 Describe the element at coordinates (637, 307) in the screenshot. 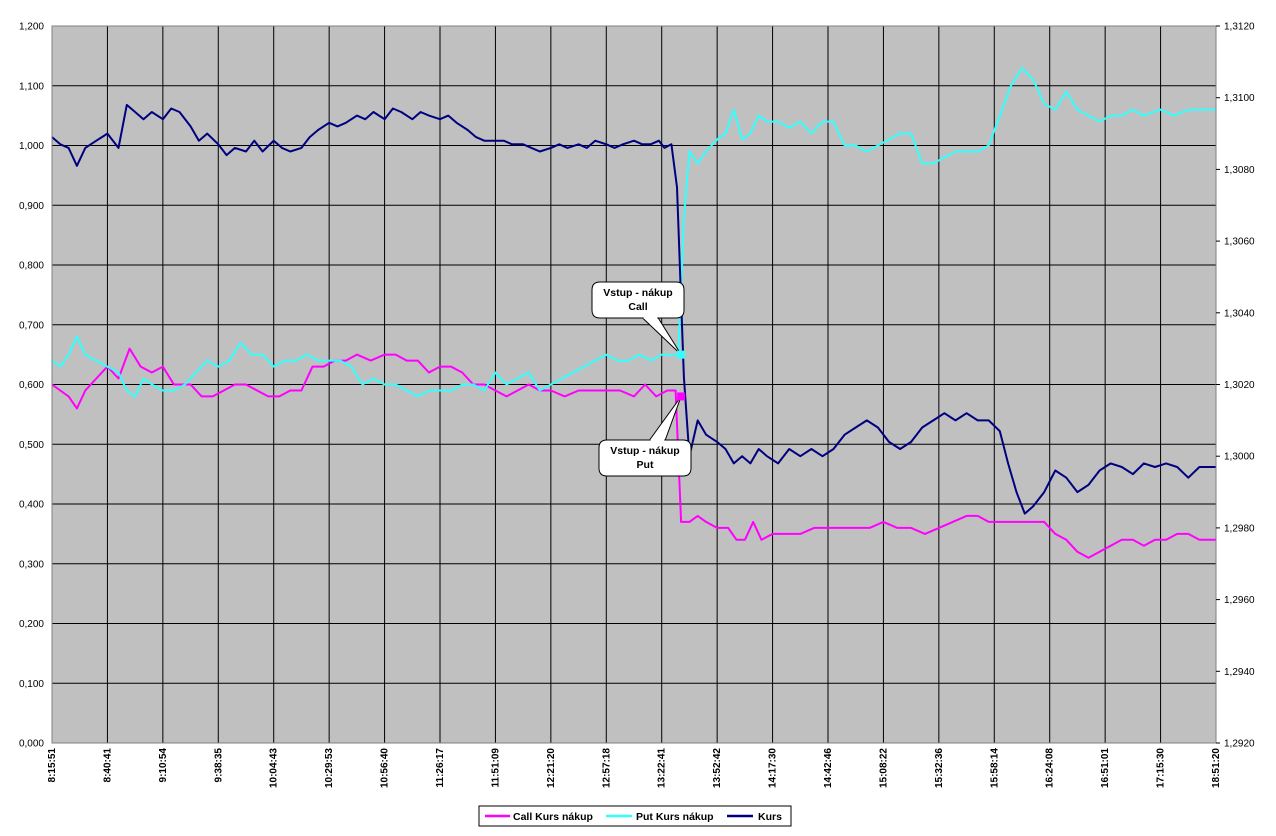

I see `callout-text: Call` at that location.